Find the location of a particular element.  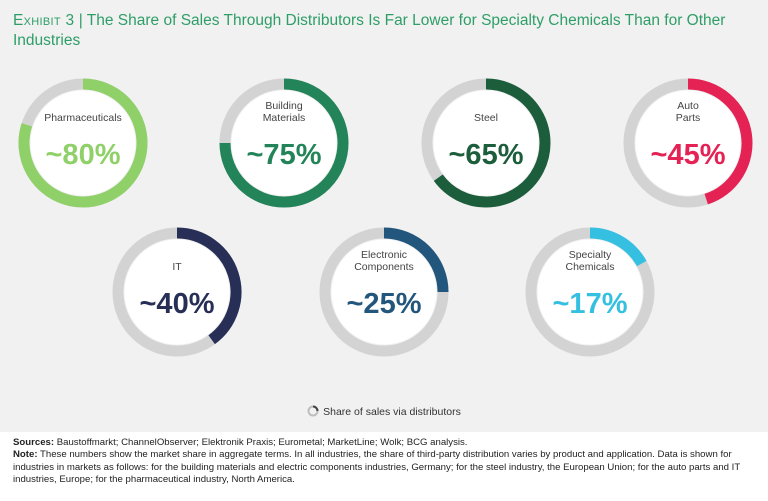

label-building-materials: Building Materials is located at coordinates (284, 112).